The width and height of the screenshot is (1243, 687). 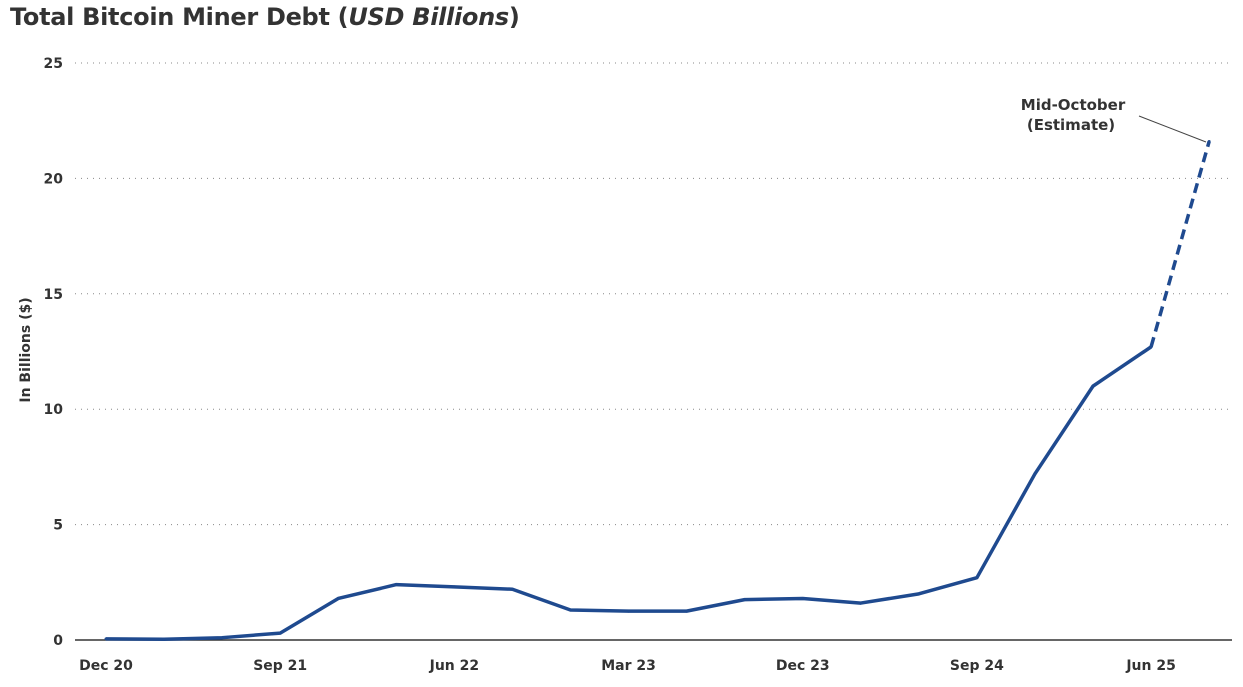 I want to click on x-tick-label: Sep 24, so click(x=977, y=666).